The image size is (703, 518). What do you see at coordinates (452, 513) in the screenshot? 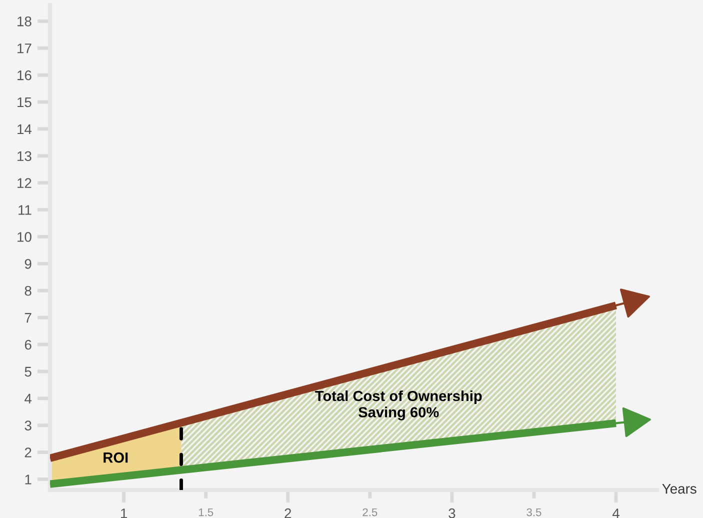
I see `x-tick-label: 3` at bounding box center [452, 513].